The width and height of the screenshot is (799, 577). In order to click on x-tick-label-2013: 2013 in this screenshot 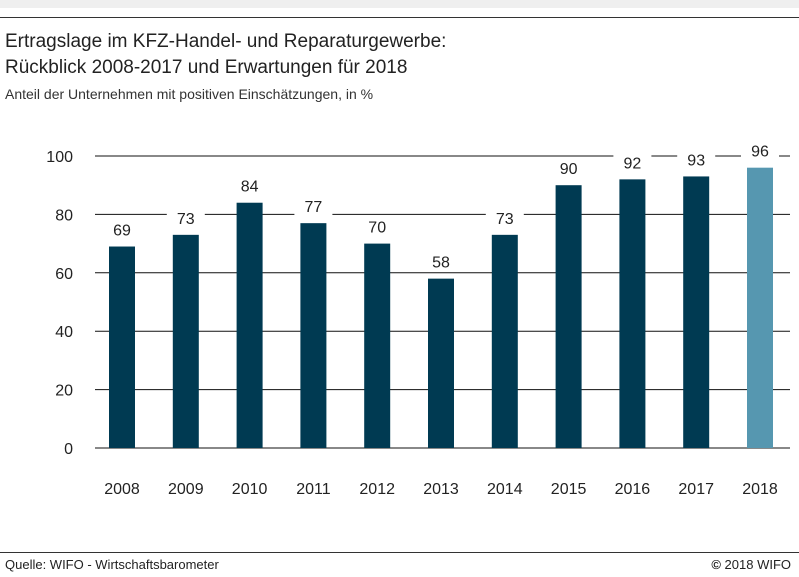, I will do `click(441, 489)`.